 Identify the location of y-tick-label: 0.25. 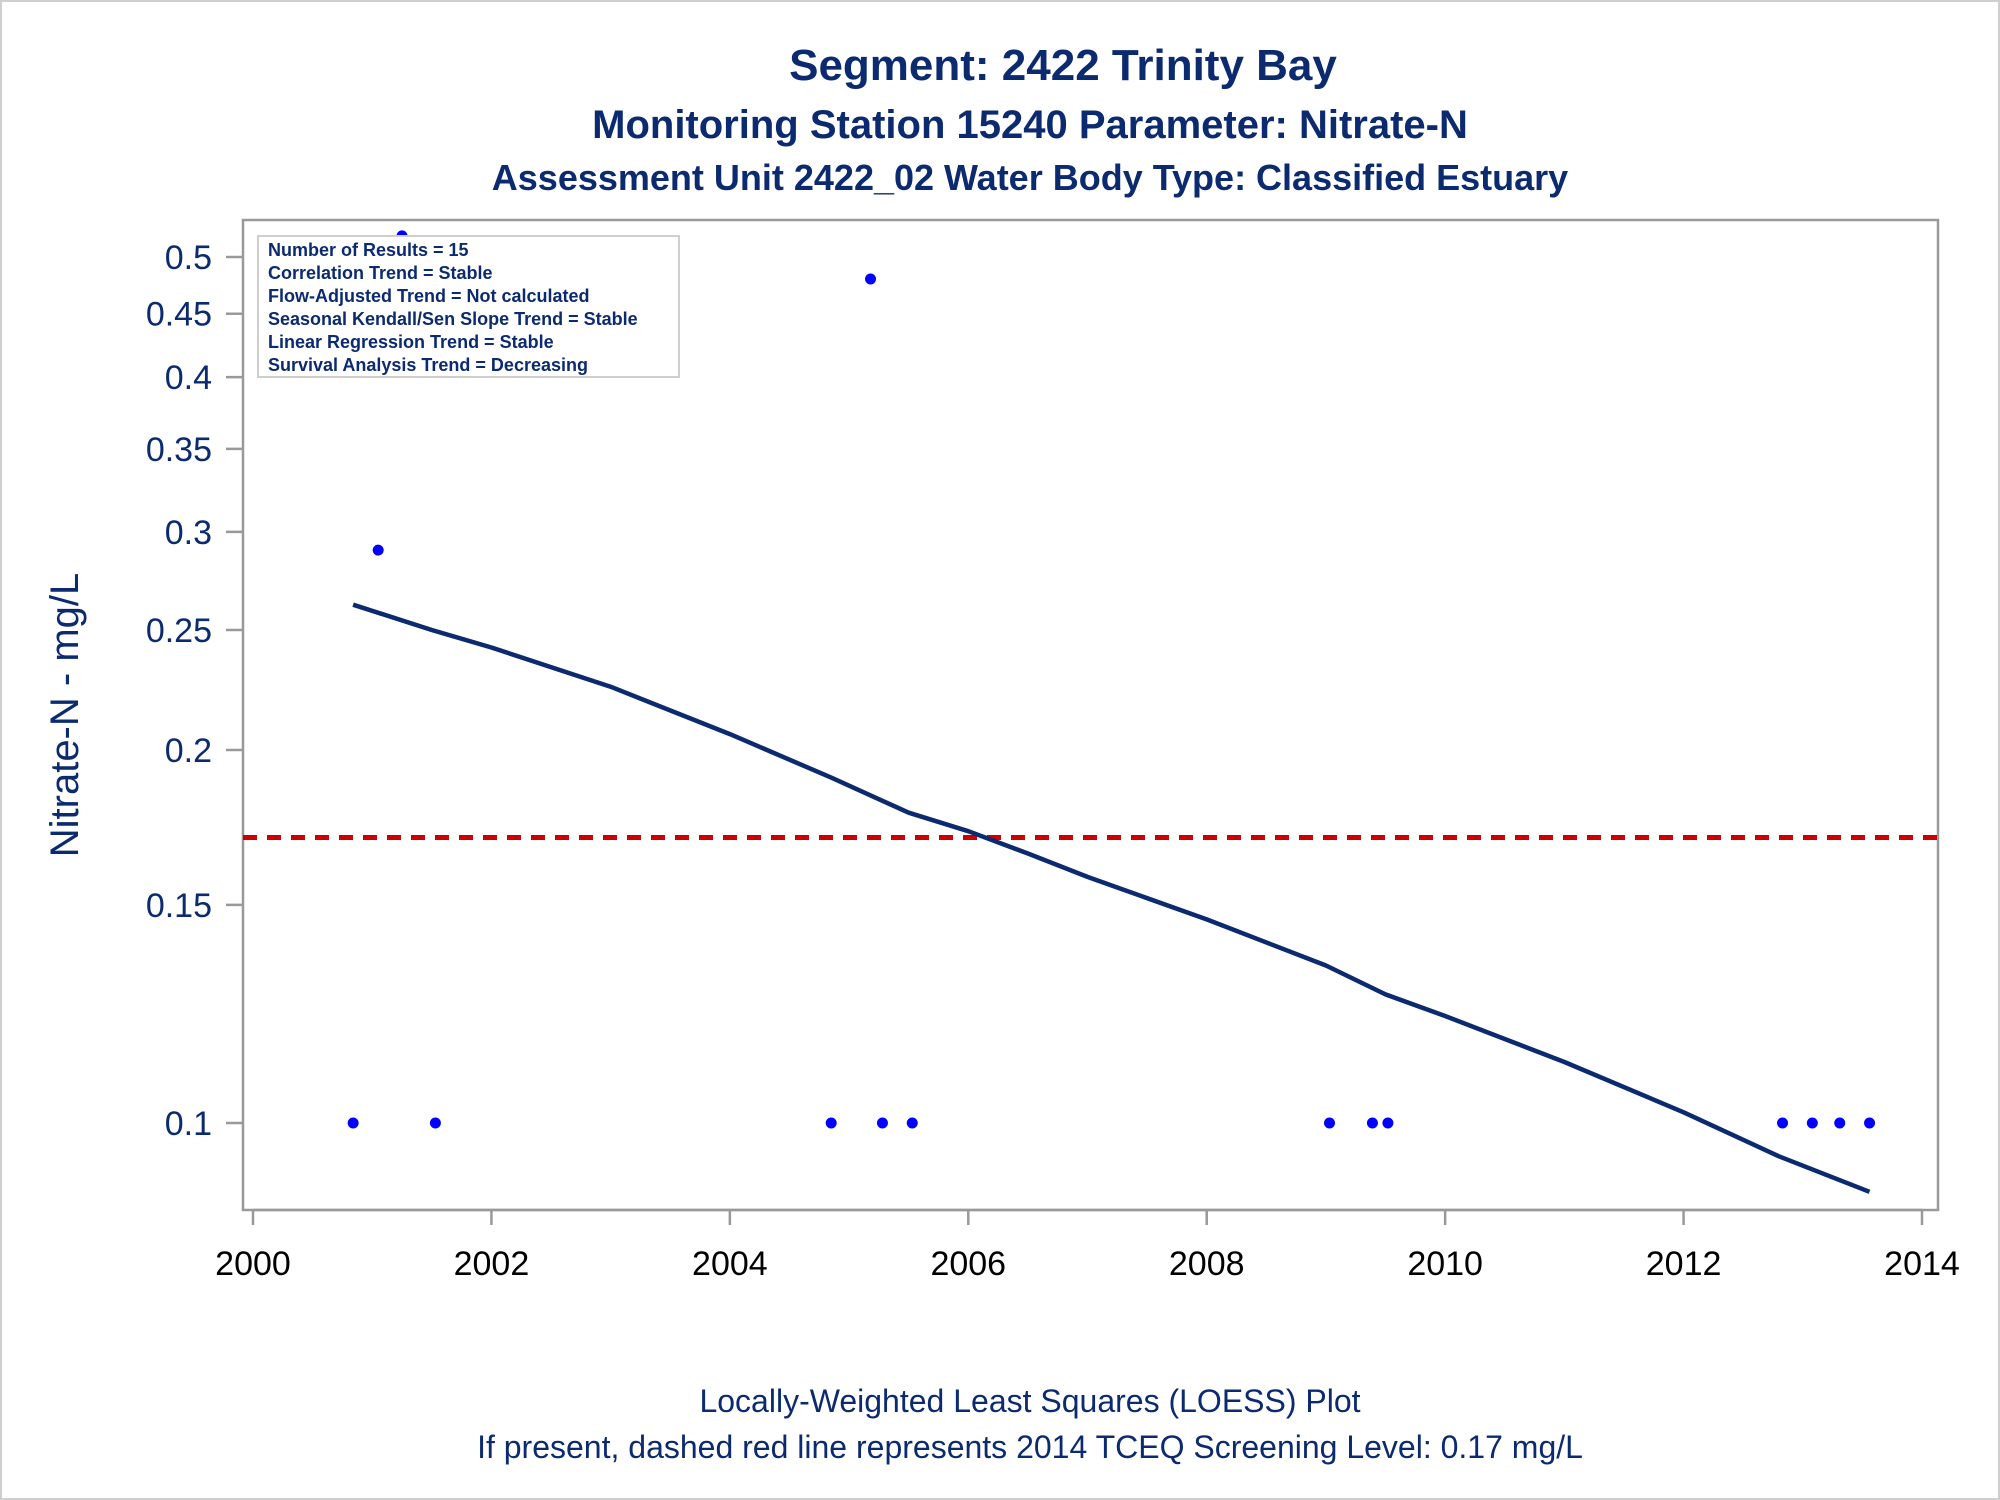
(179, 631).